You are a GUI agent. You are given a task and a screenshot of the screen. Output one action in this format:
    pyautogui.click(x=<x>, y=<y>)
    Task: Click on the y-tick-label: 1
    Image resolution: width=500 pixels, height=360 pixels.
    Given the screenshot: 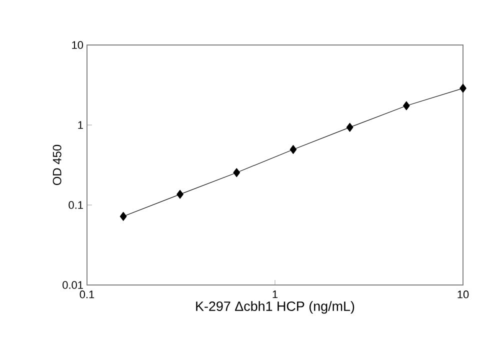 What is the action you would take?
    pyautogui.click(x=80, y=125)
    